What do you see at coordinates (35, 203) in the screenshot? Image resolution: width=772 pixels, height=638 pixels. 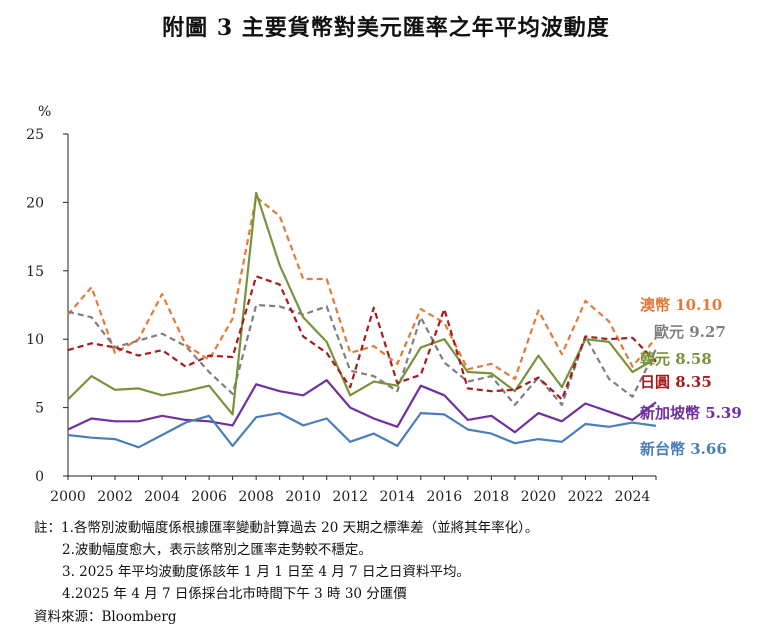 I see `y-tick-label: 20` at bounding box center [35, 203].